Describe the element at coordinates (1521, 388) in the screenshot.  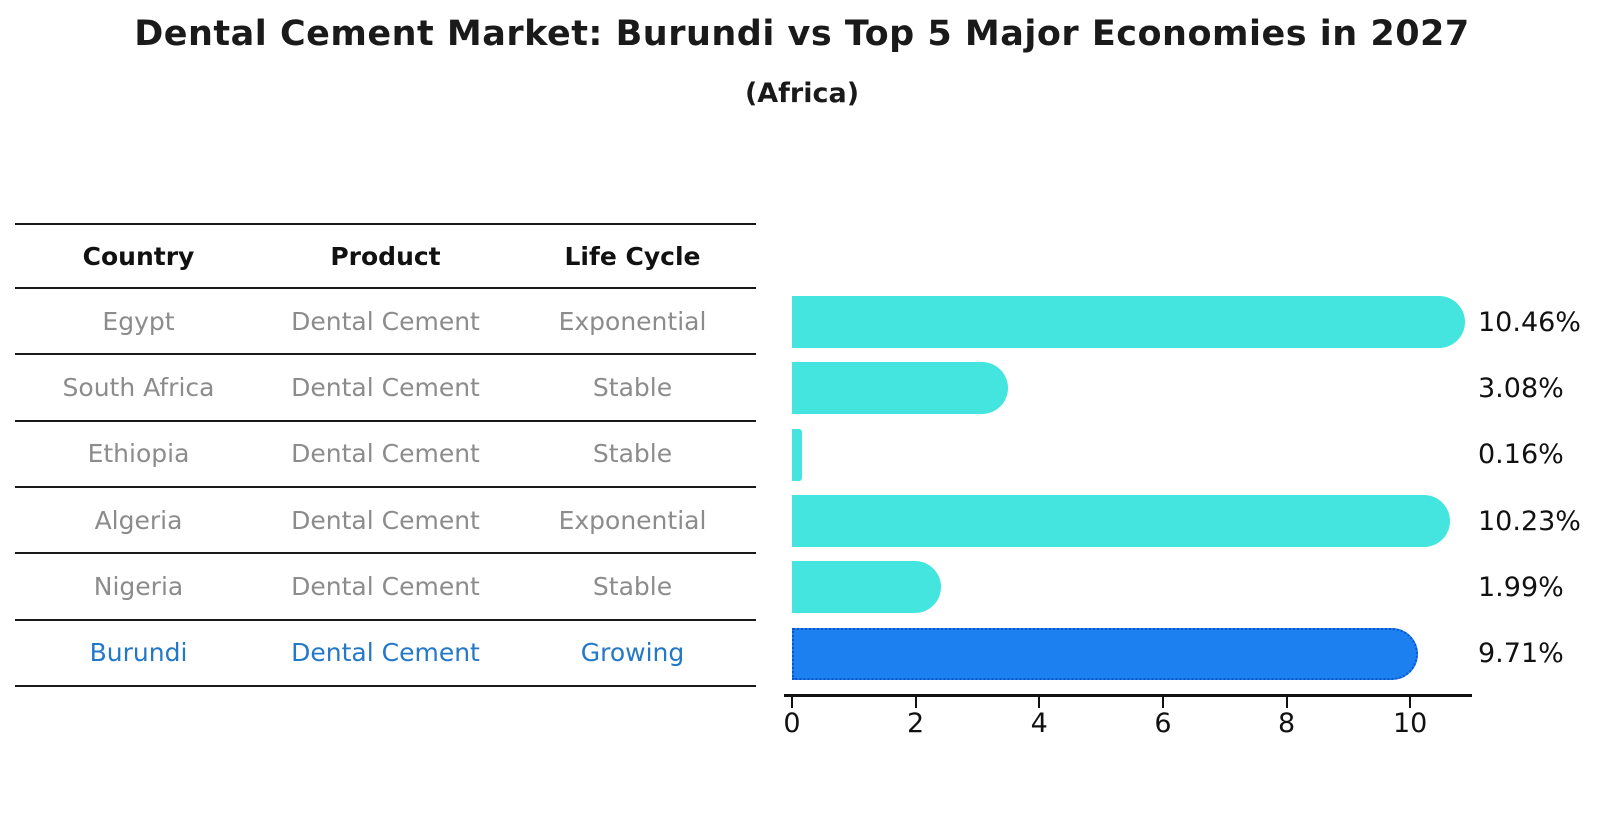
I see `bar-value-label-south-africa: 3.08%` at that location.